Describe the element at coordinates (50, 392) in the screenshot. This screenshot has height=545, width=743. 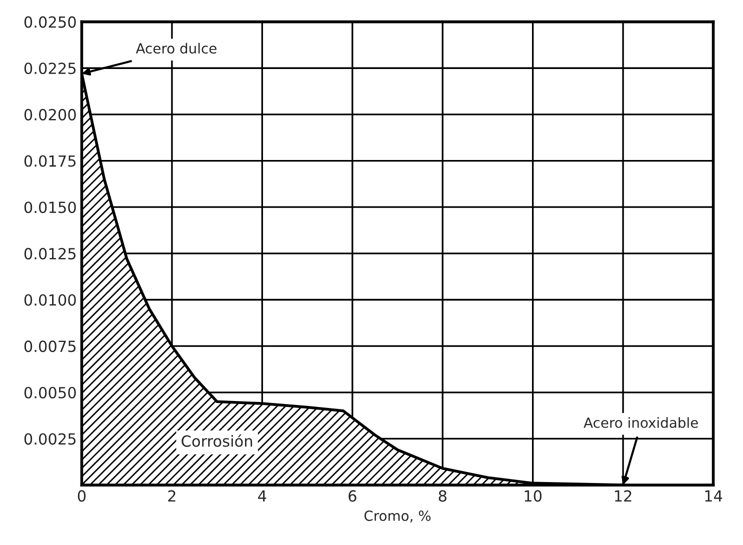
I see `y-tick-label: 0.0050` at that location.